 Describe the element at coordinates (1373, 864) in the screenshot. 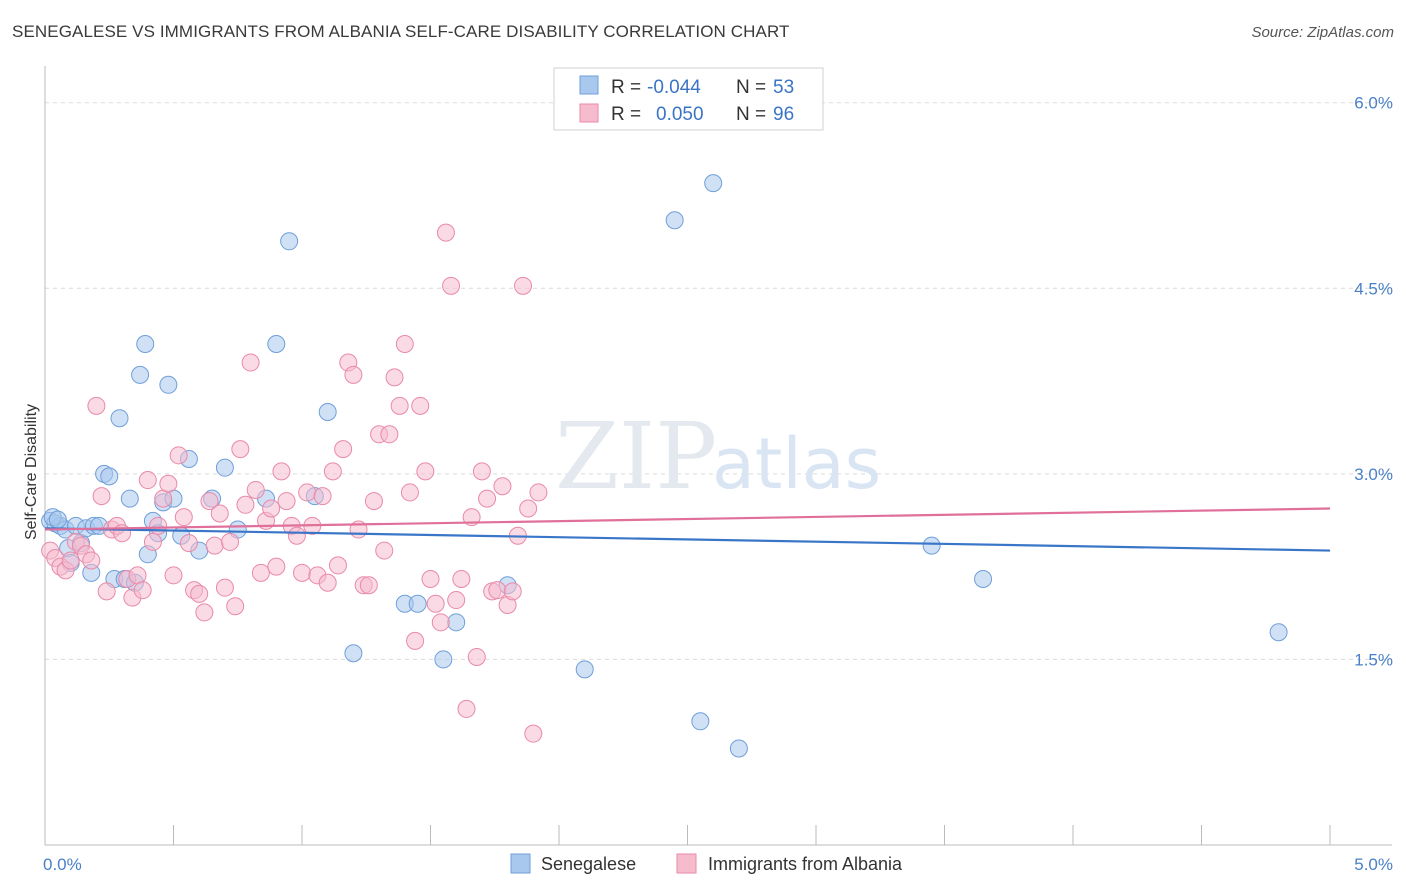

I see `x-tick-label-1: 5.0%` at that location.